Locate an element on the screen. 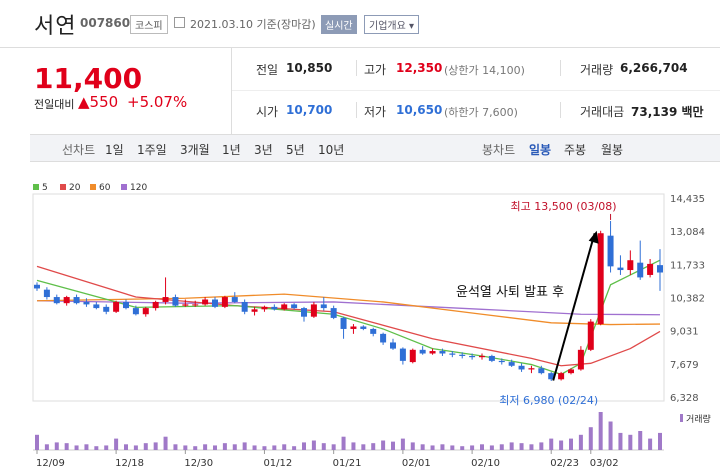 This screenshot has height=476, width=720. high-annotation: 최고 13,500 (03/08) is located at coordinates (564, 206).